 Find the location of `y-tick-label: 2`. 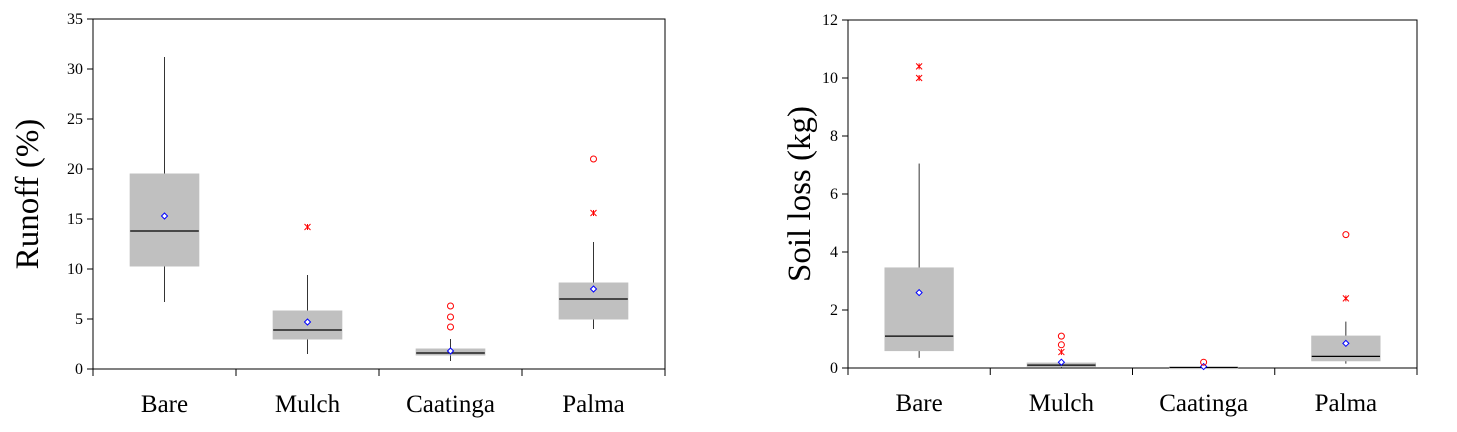

y-tick-label: 2 is located at coordinates (834, 310).